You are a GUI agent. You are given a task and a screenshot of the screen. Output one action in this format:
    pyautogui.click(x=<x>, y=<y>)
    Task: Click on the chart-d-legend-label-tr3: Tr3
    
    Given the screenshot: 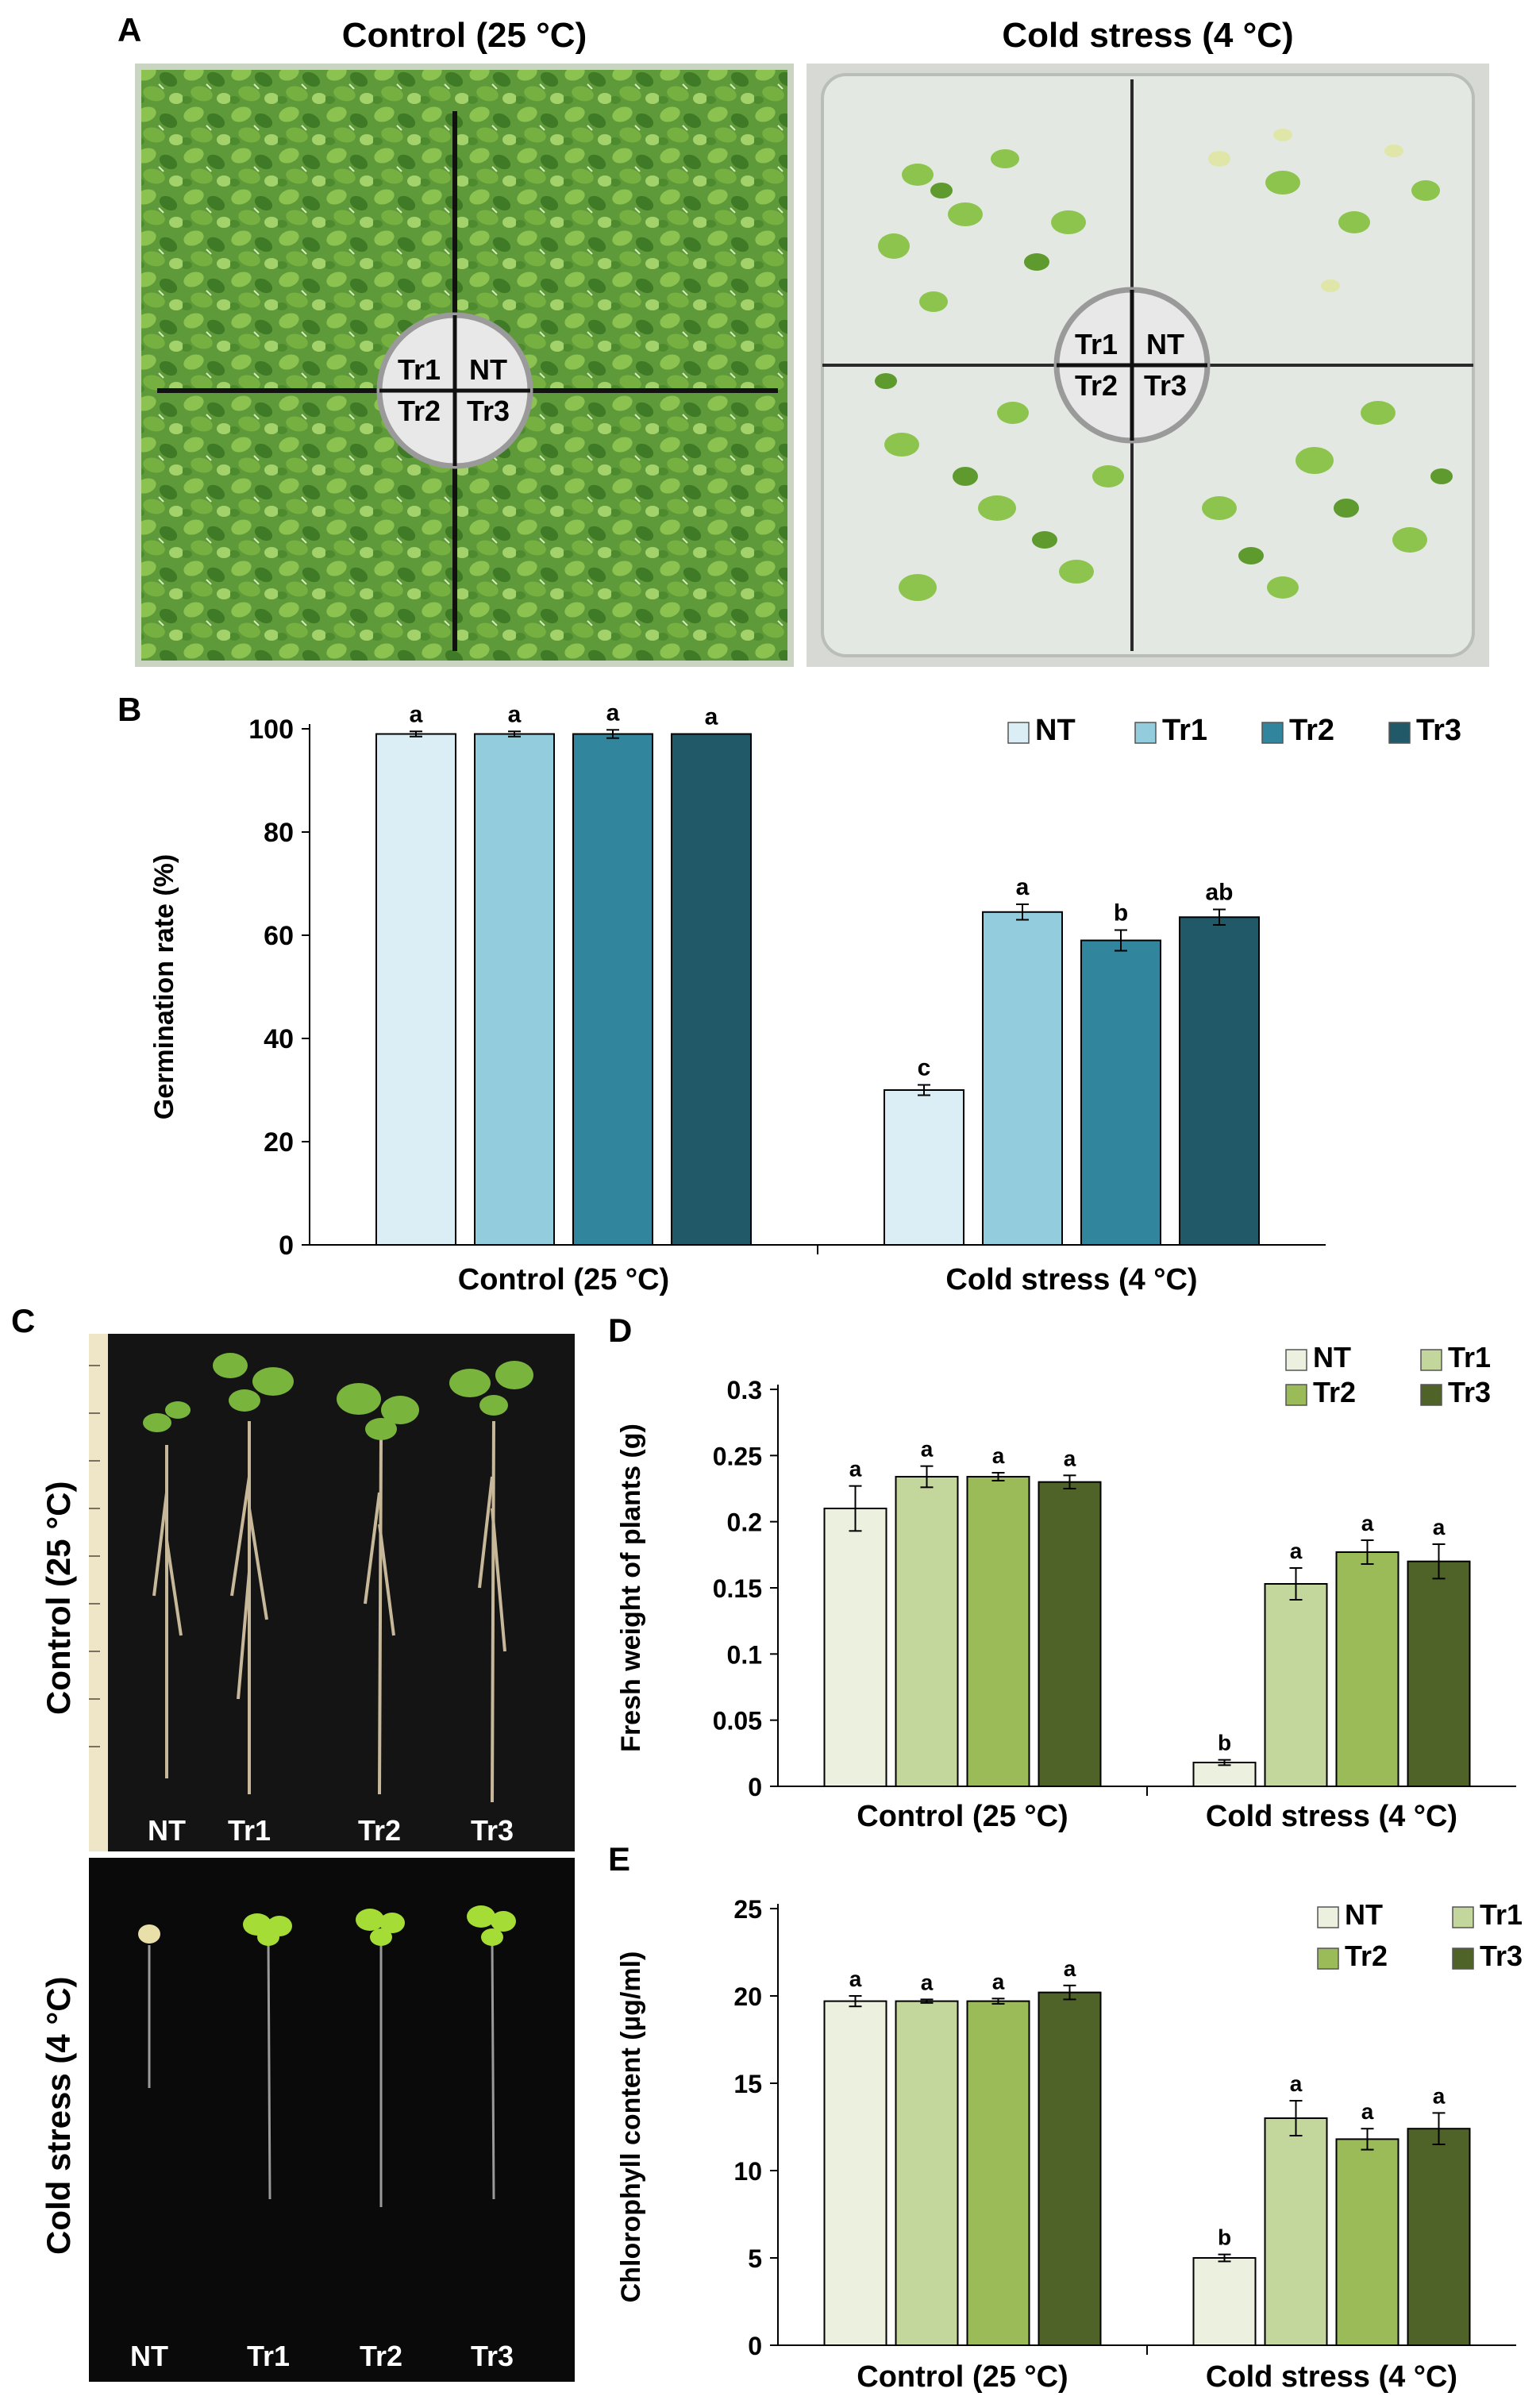 What is the action you would take?
    pyautogui.click(x=1469, y=1392)
    